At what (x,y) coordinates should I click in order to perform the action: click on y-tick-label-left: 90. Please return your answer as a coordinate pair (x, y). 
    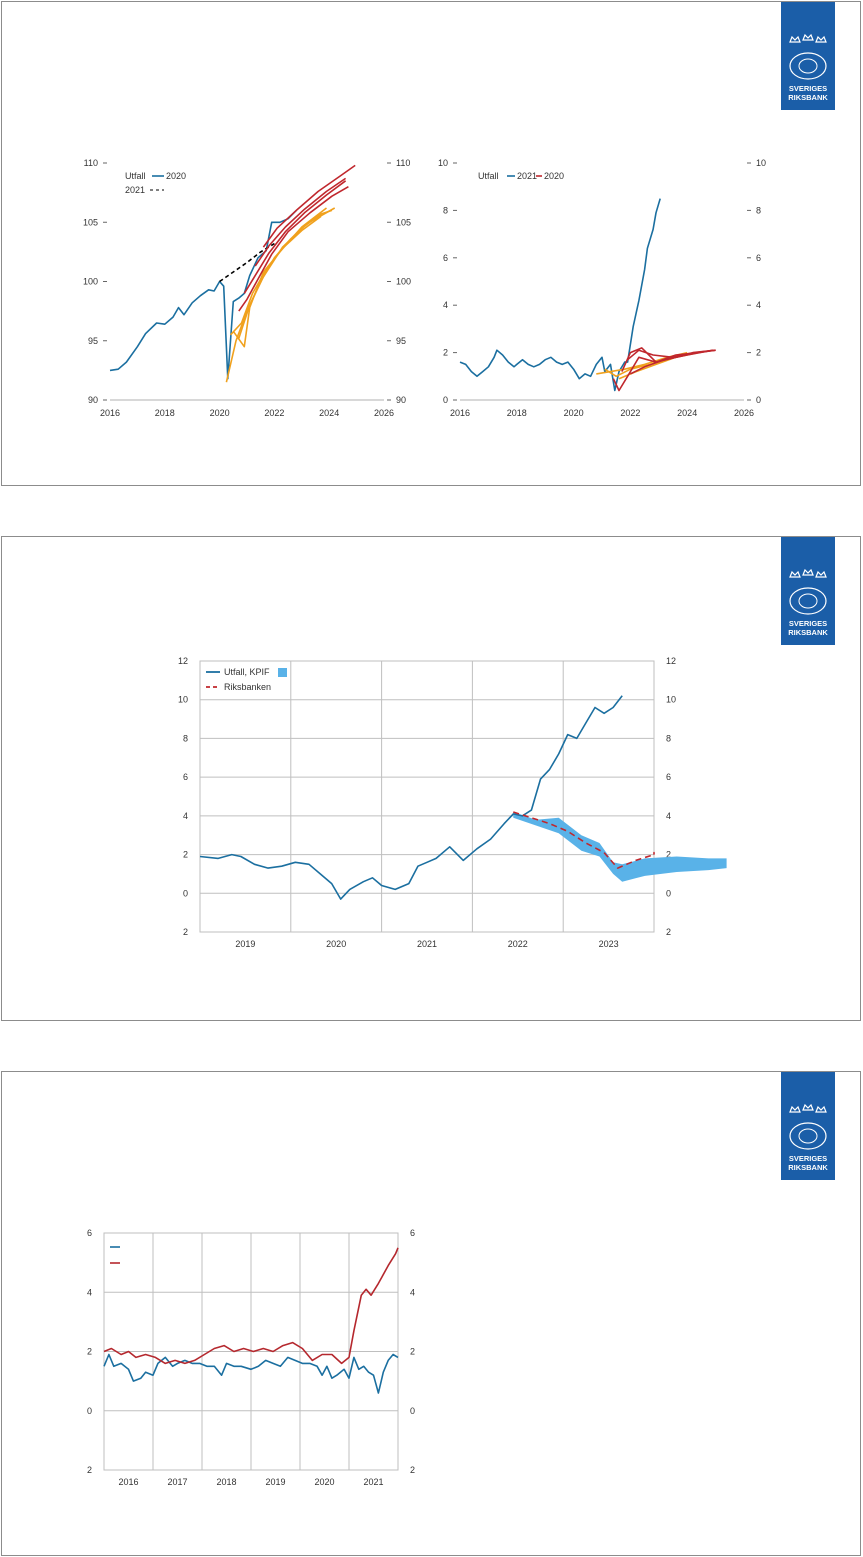
    Looking at the image, I should click on (93, 400).